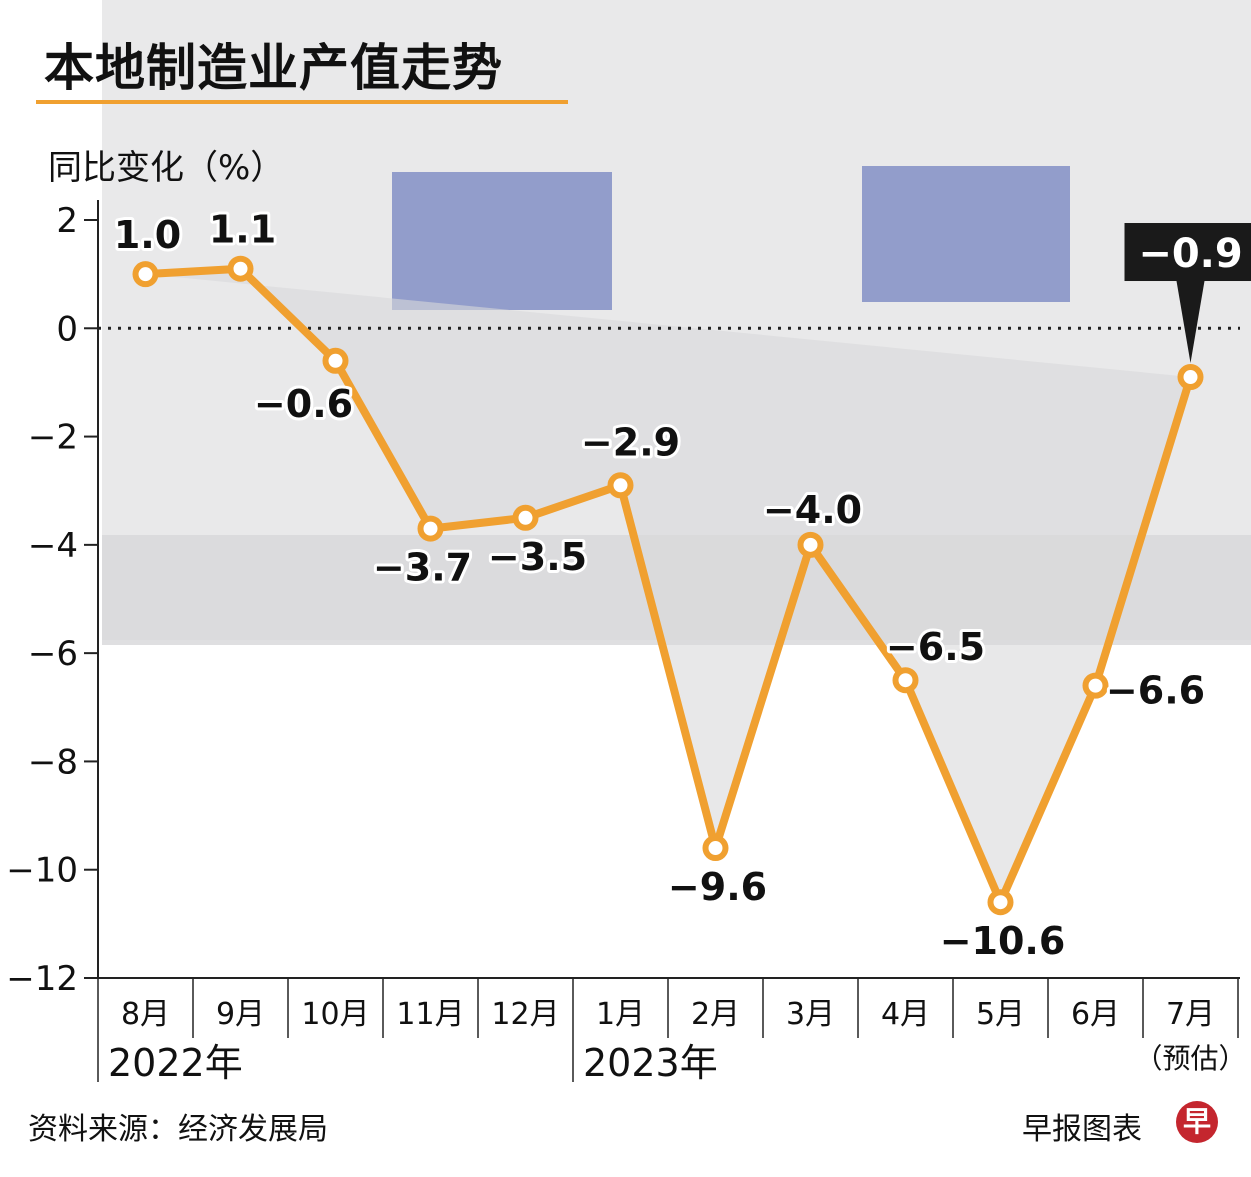 Image resolution: width=1251 pixels, height=1177 pixels. I want to click on data-label: −3.5, so click(537, 557).